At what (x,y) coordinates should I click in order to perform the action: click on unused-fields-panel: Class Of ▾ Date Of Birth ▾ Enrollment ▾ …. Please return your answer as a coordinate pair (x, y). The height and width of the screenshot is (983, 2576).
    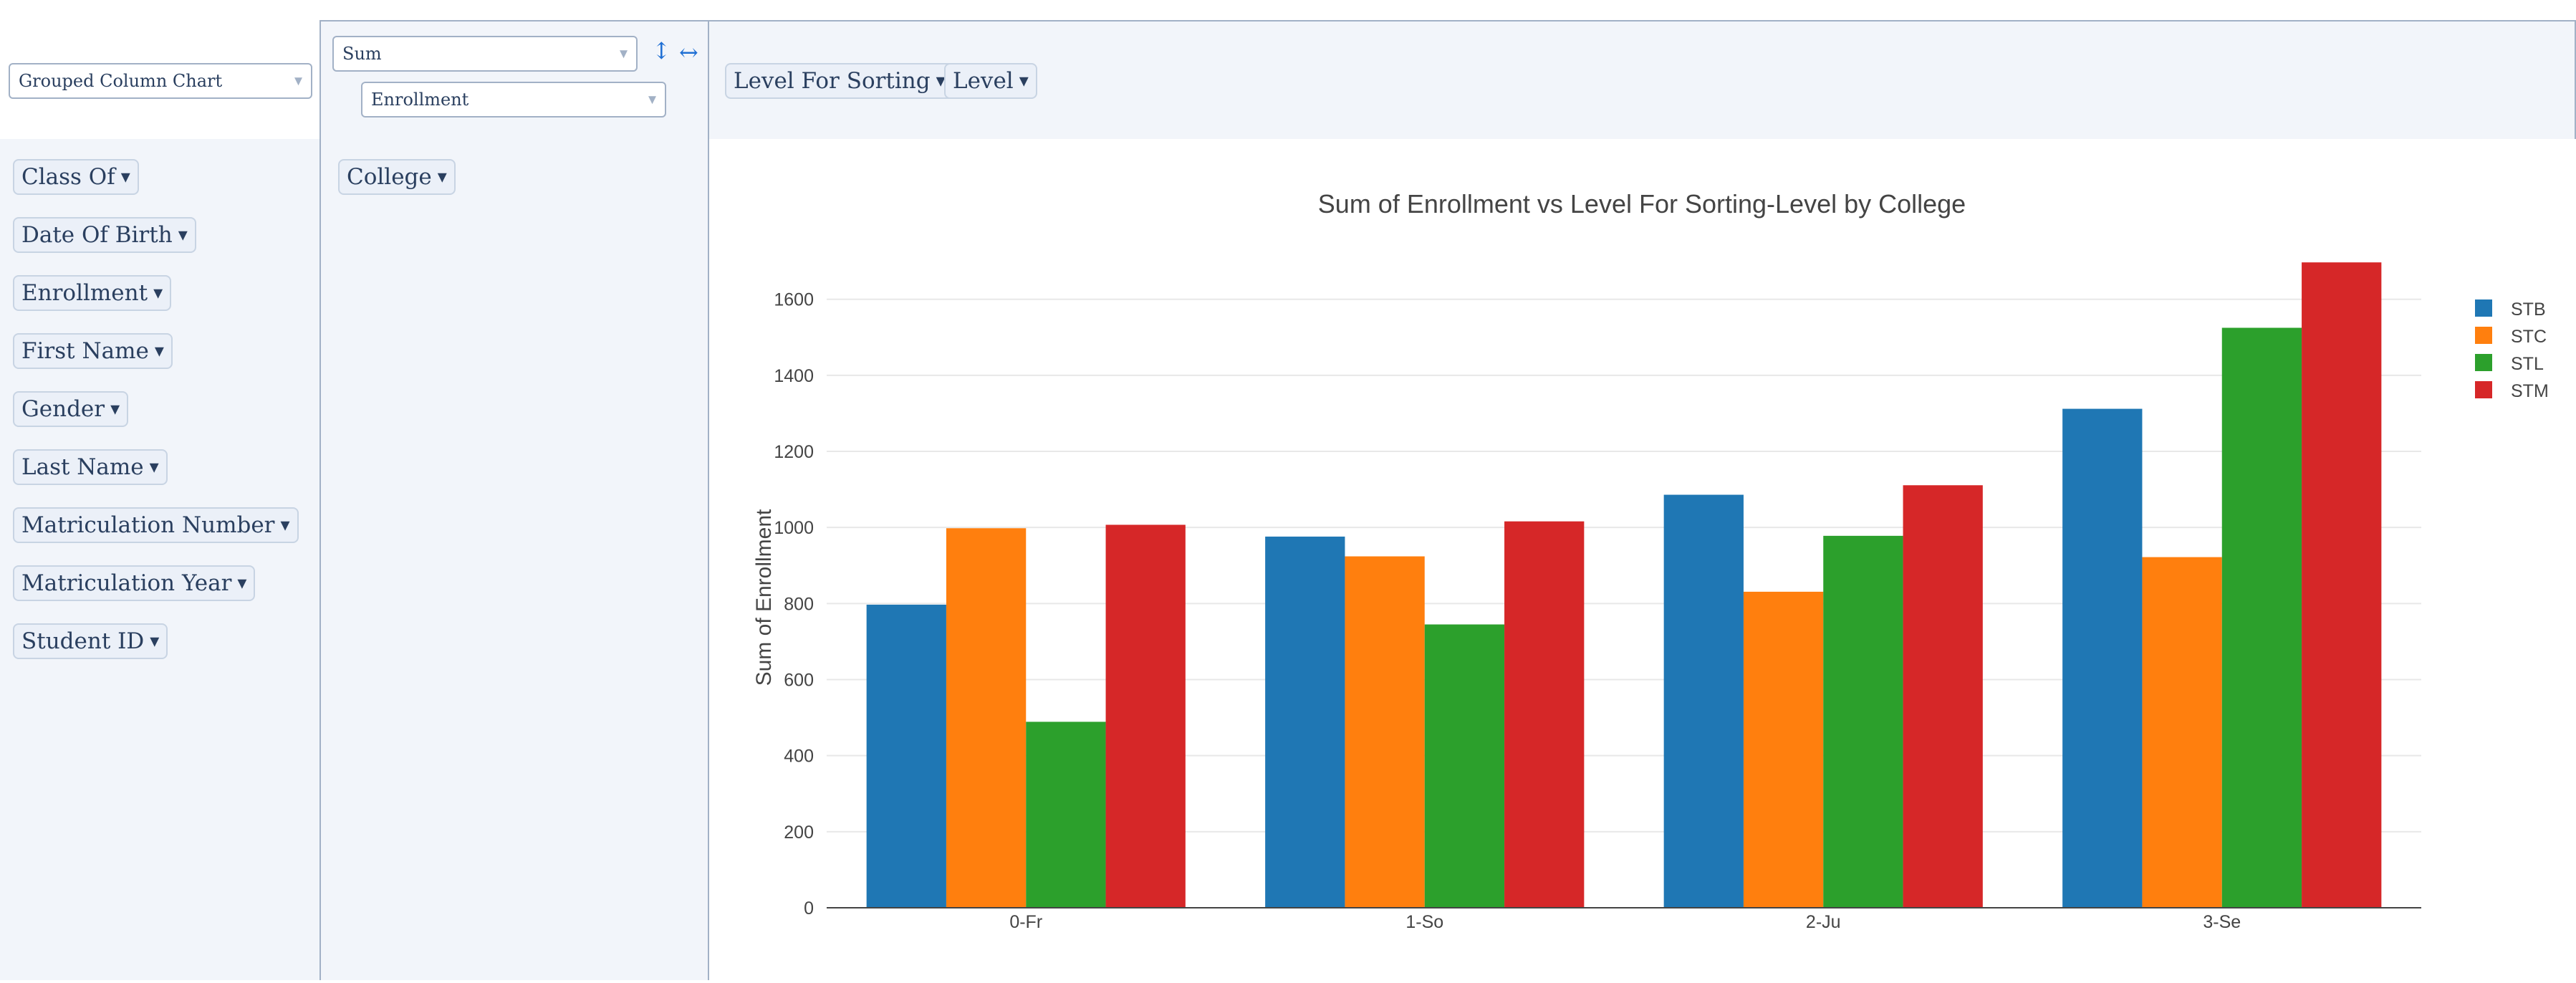
    Looking at the image, I should click on (160, 559).